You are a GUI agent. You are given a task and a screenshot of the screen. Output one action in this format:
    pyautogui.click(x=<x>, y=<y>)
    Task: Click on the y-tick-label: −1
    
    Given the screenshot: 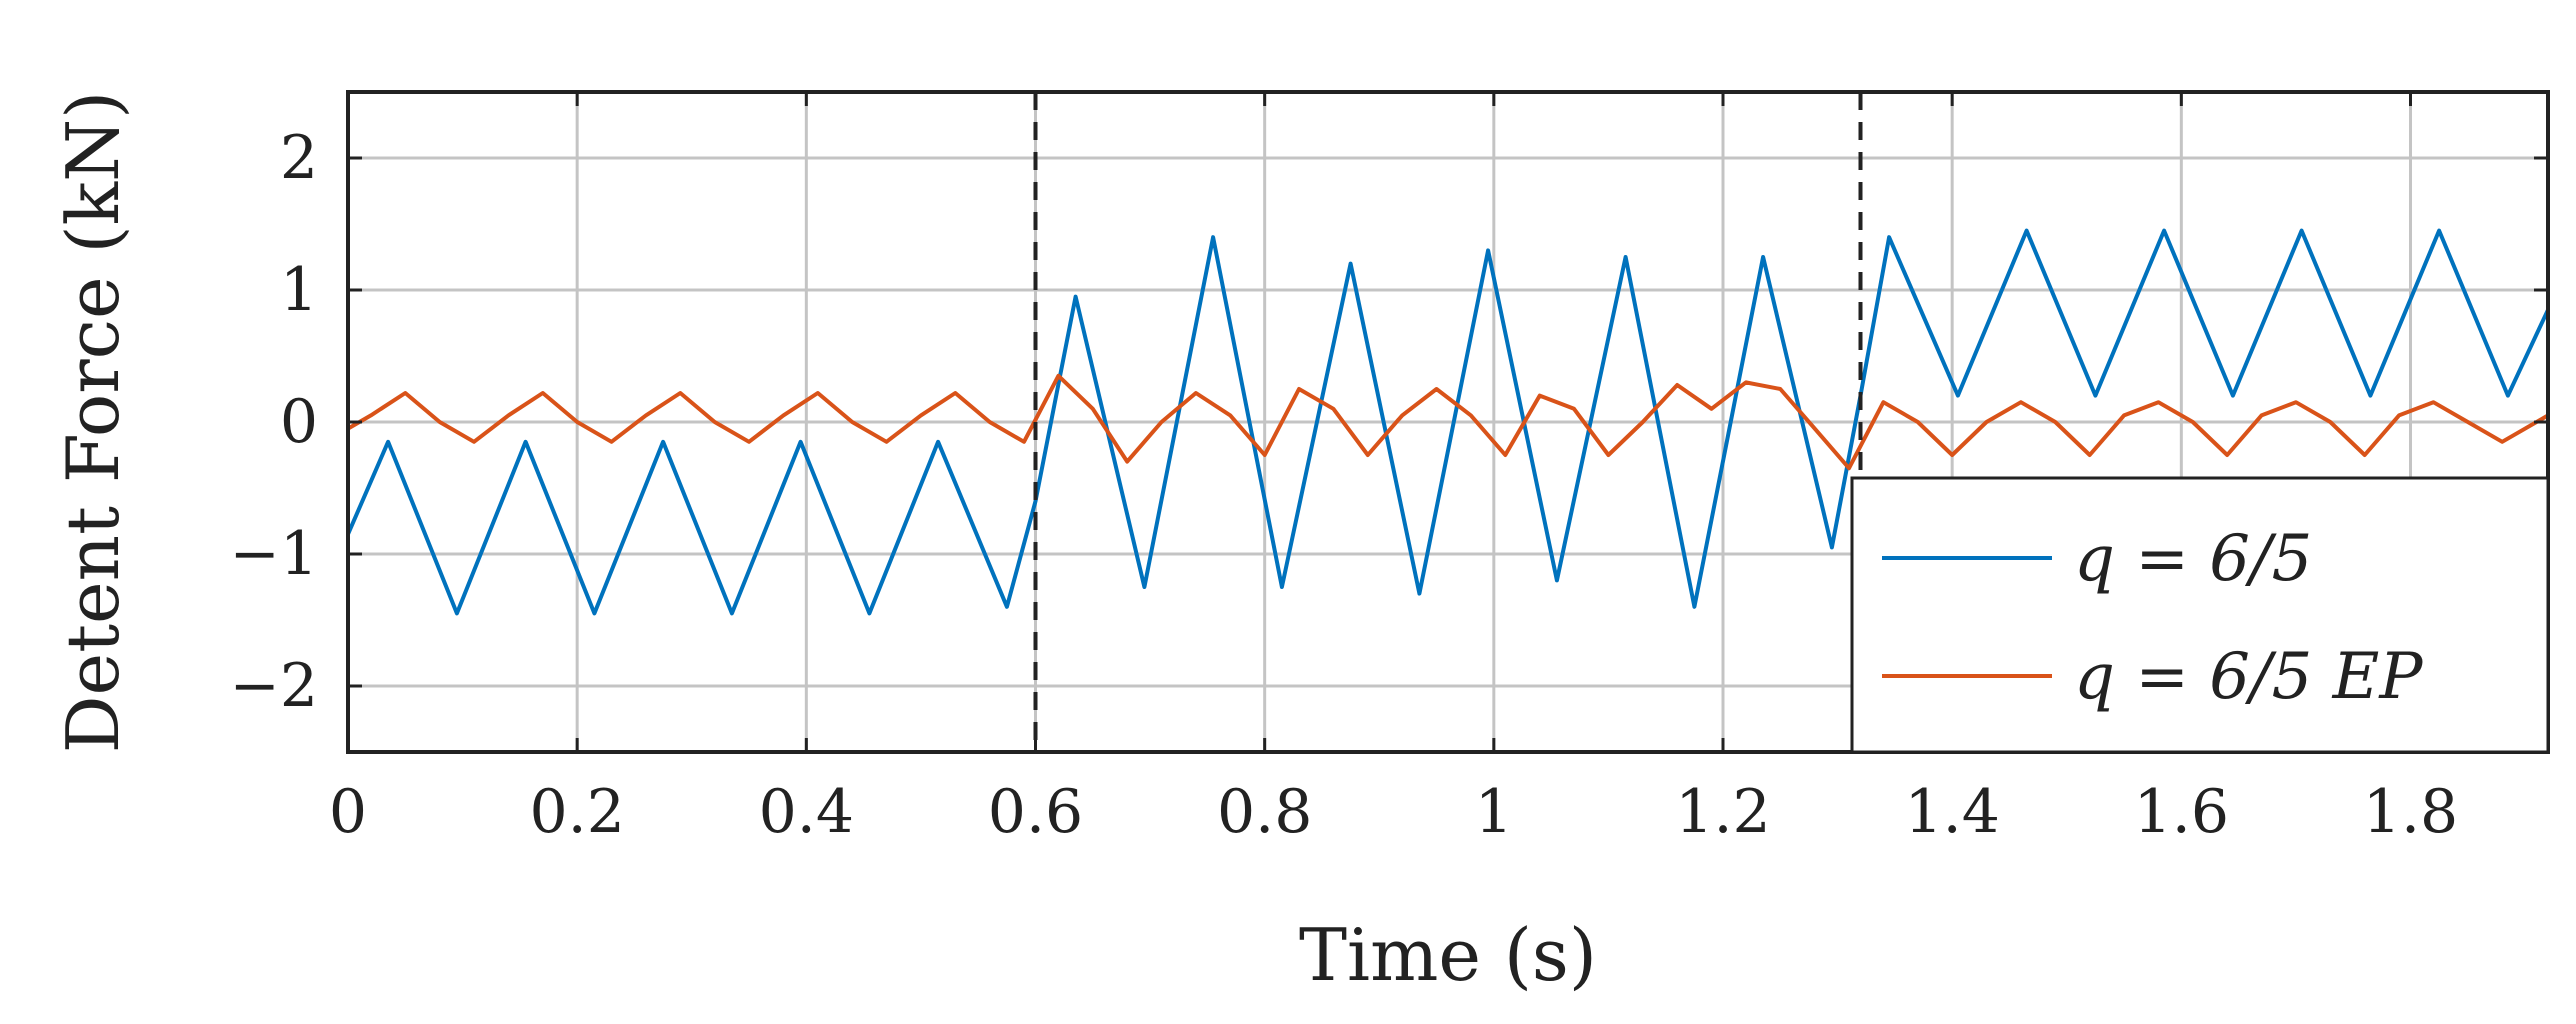 What is the action you would take?
    pyautogui.click(x=274, y=554)
    